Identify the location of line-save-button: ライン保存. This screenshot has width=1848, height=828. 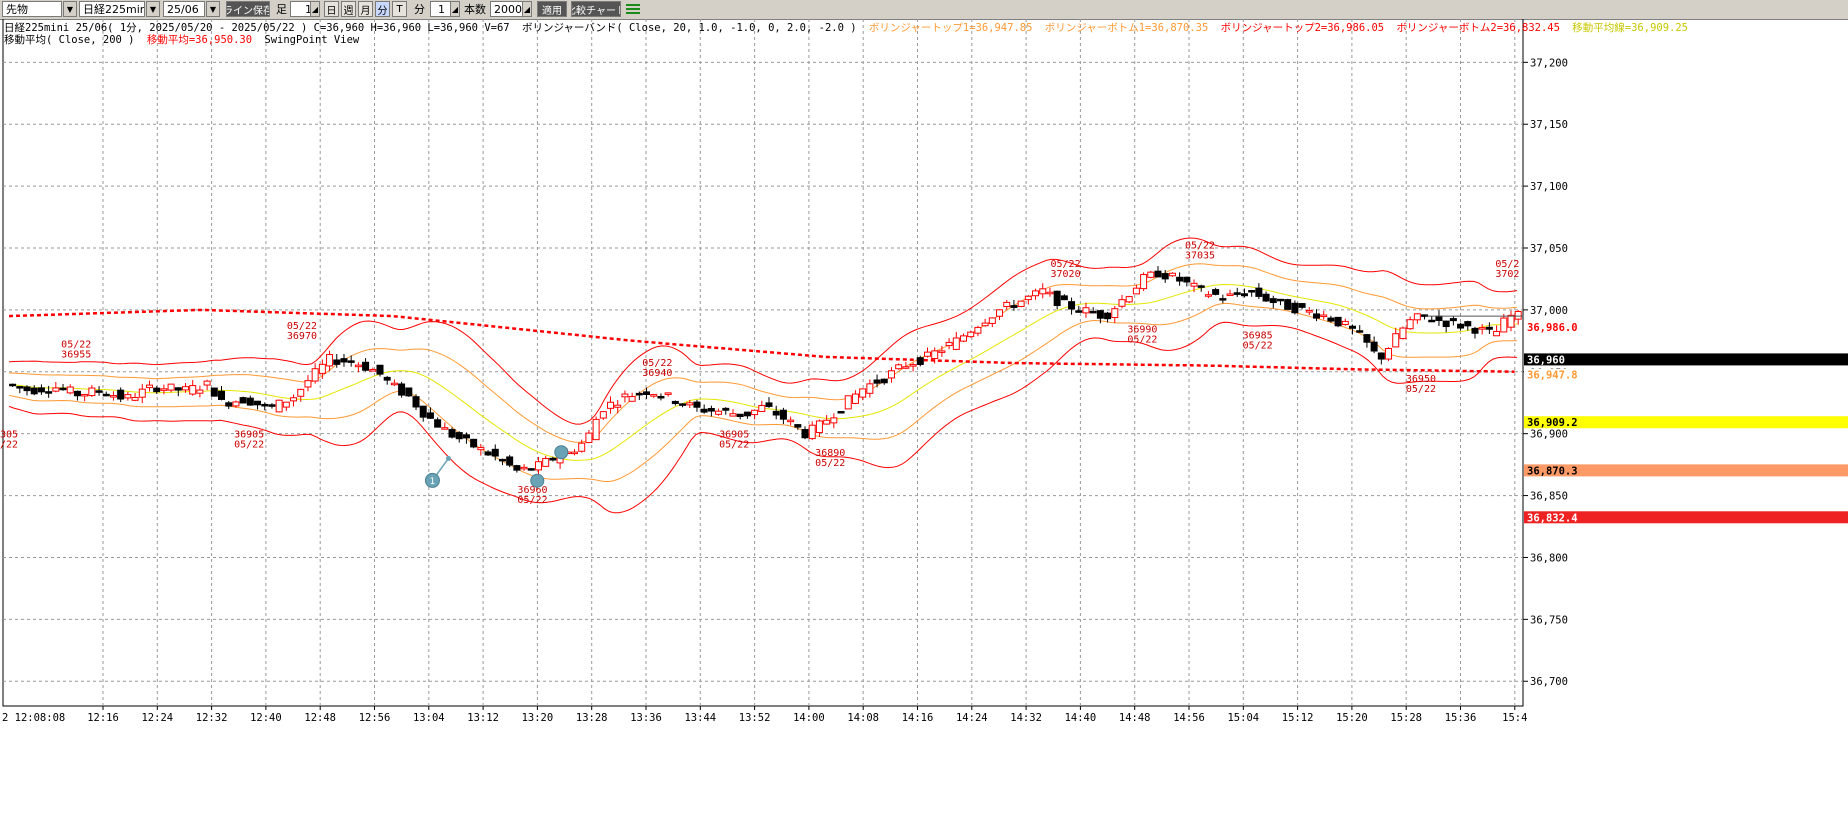
(248, 9).